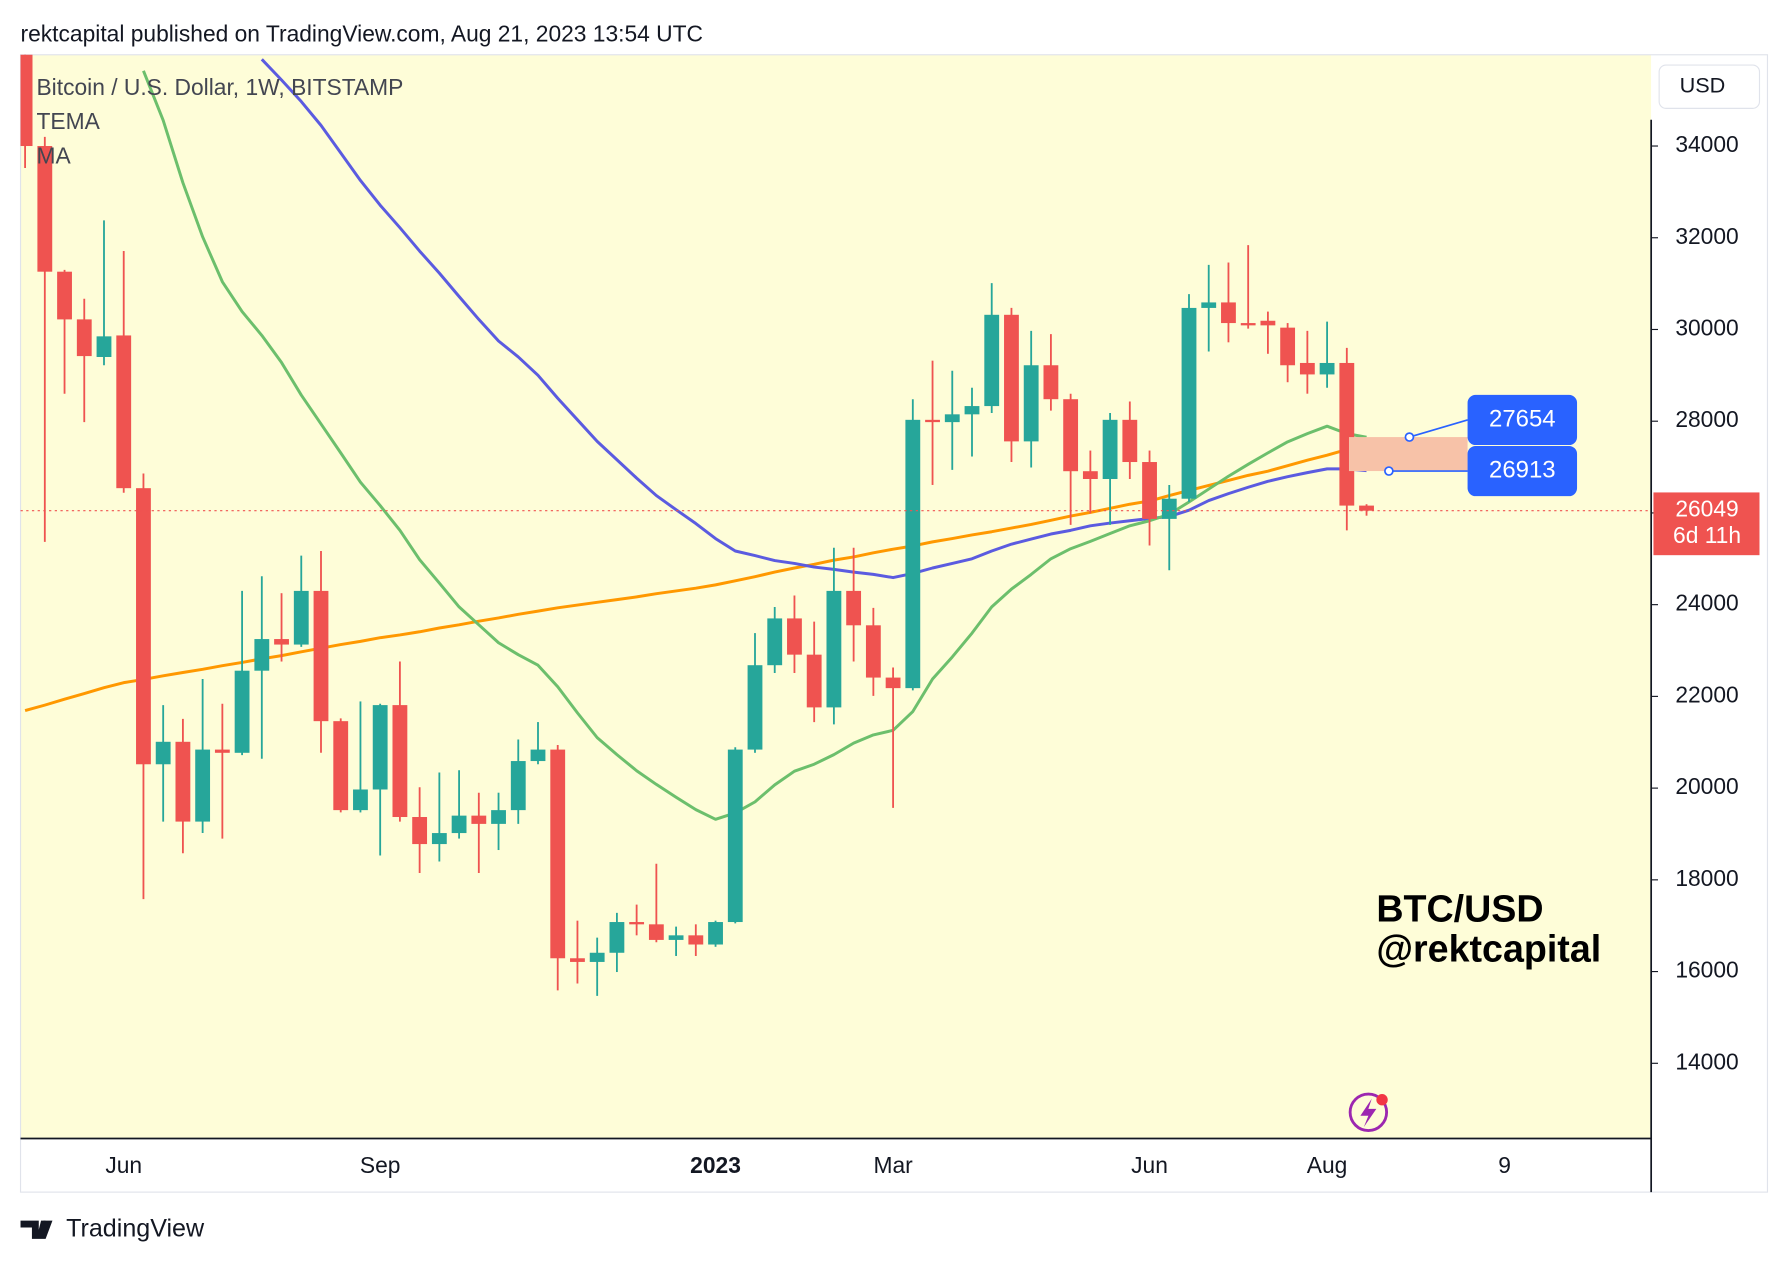 This screenshot has height=1264, width=1788. I want to click on x-tick-label: 9, so click(1504, 1165).